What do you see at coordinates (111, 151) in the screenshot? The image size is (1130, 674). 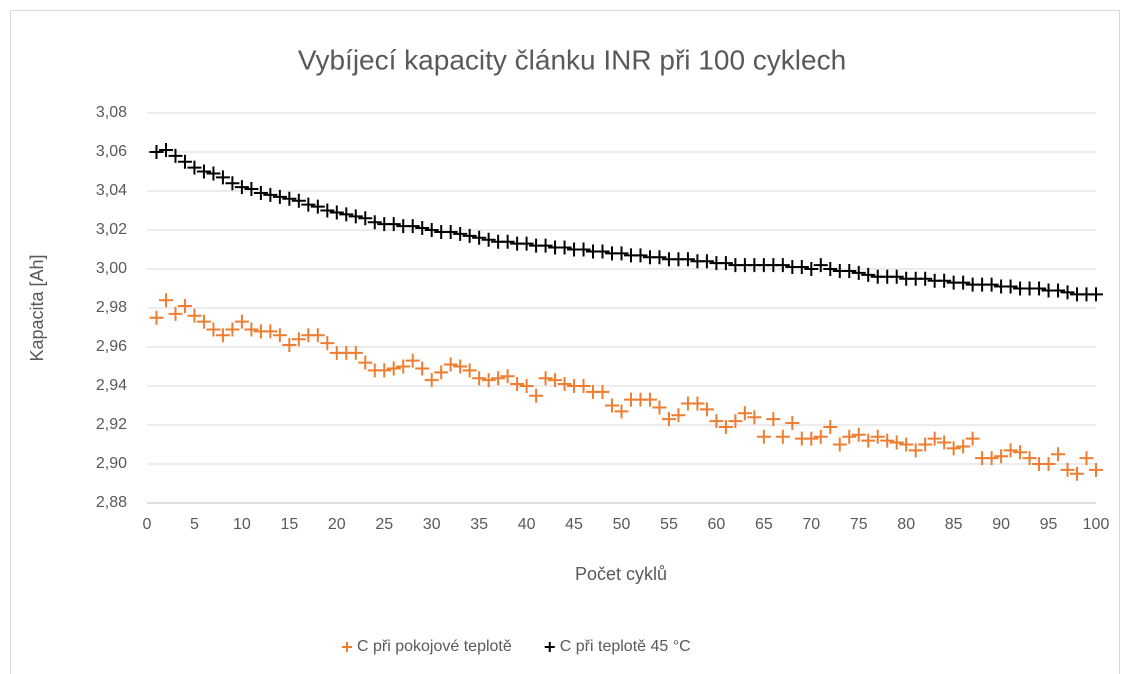 I see `y-tick-label: 3,06` at bounding box center [111, 151].